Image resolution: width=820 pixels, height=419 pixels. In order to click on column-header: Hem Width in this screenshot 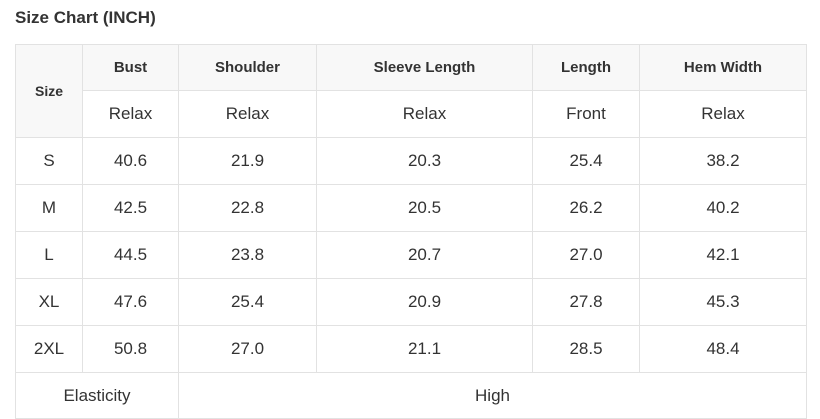, I will do `click(723, 67)`.